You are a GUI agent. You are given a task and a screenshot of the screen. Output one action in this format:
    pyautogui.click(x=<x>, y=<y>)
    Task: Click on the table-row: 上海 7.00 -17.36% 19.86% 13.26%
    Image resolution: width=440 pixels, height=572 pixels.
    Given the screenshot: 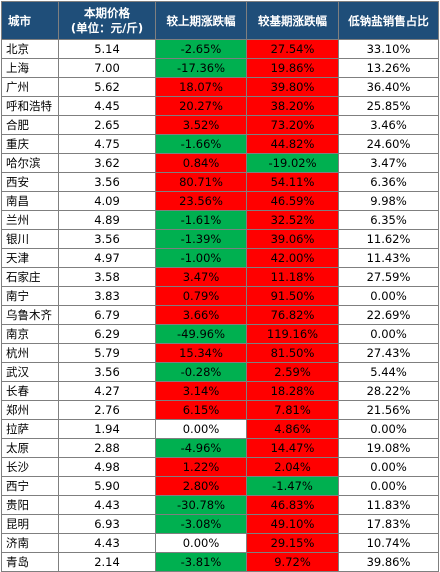 What is the action you would take?
    pyautogui.click(x=220, y=68)
    